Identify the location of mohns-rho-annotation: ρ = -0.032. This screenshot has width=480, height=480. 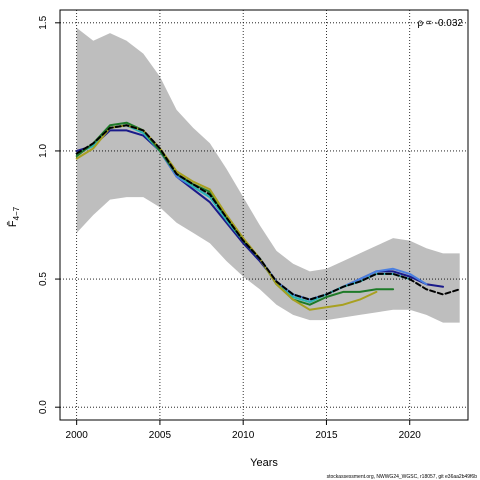
(441, 23).